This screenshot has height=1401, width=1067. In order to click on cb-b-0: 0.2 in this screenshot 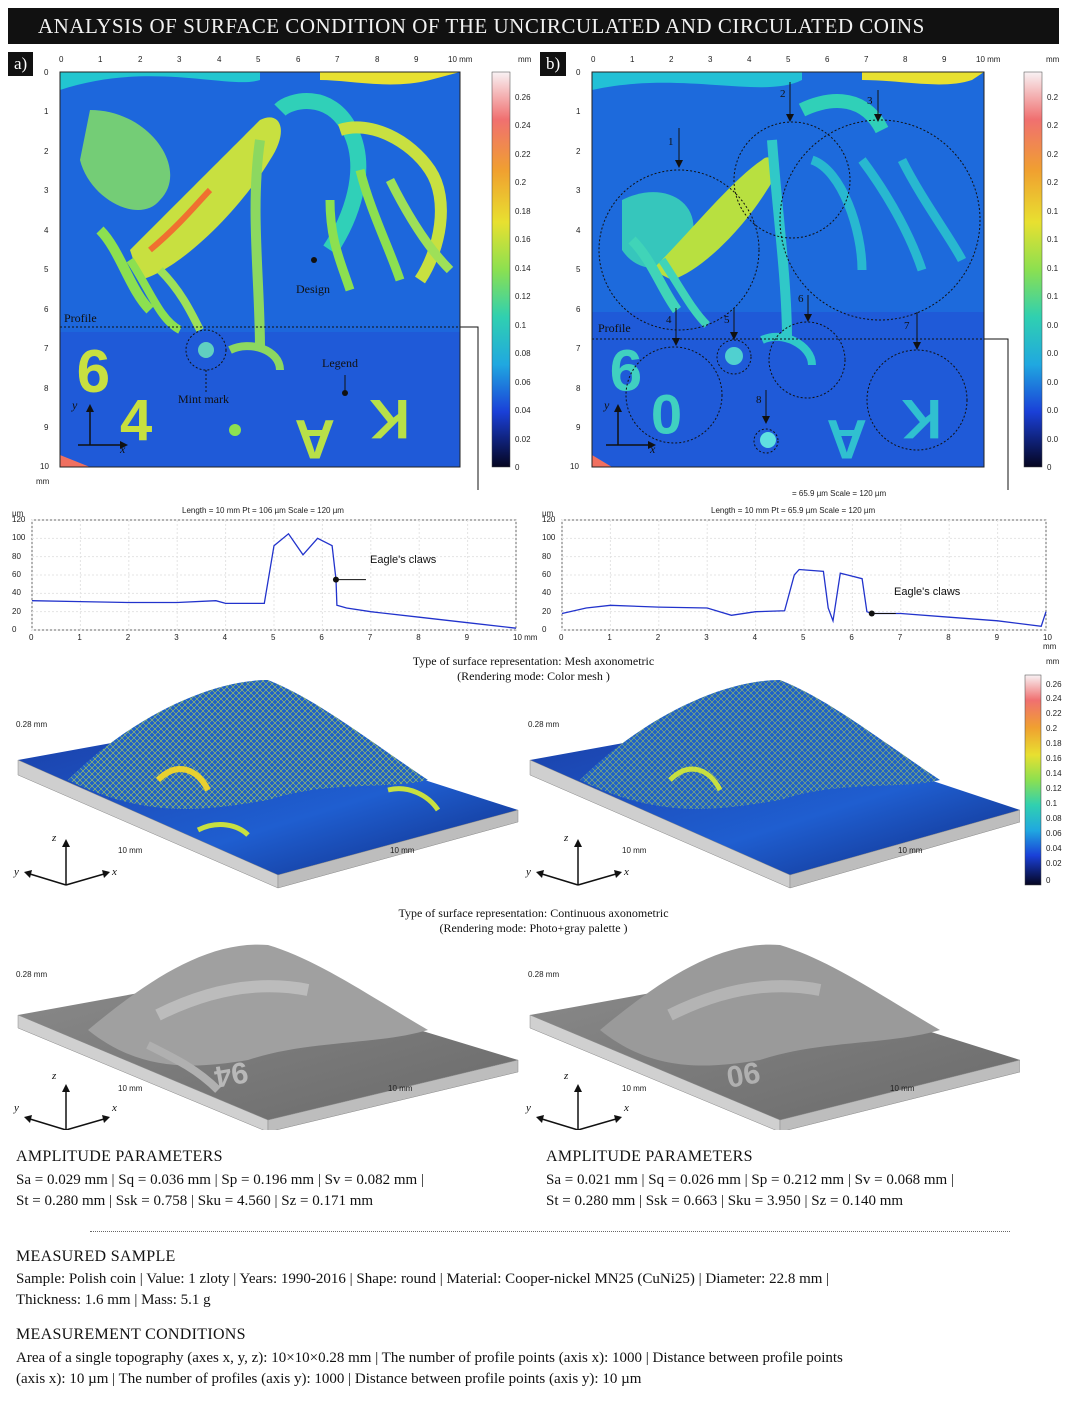, I will do `click(1053, 97)`.